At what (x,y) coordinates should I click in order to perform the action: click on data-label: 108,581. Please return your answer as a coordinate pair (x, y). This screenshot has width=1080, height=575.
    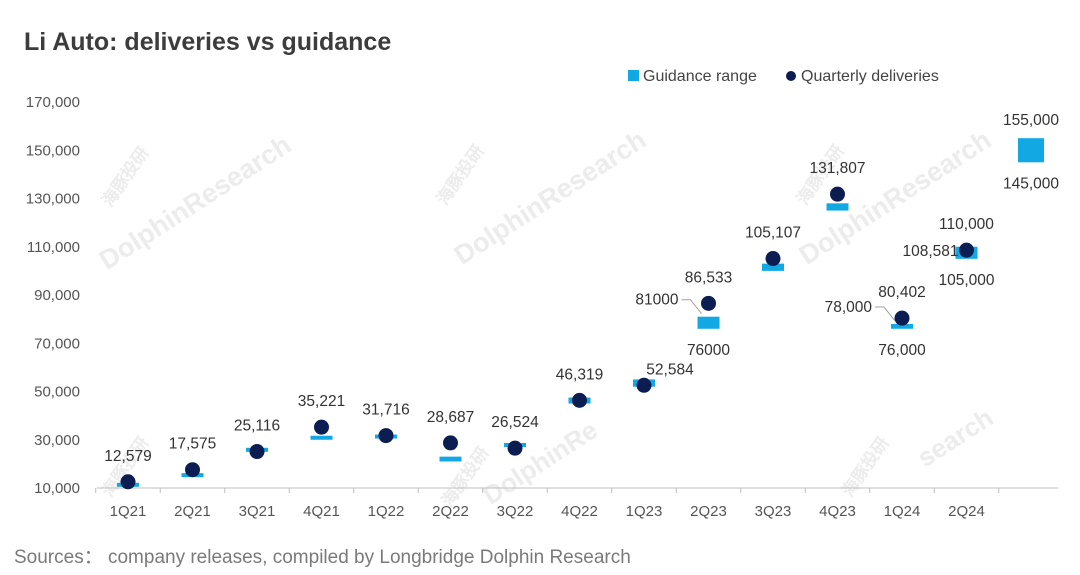
    Looking at the image, I should click on (930, 251).